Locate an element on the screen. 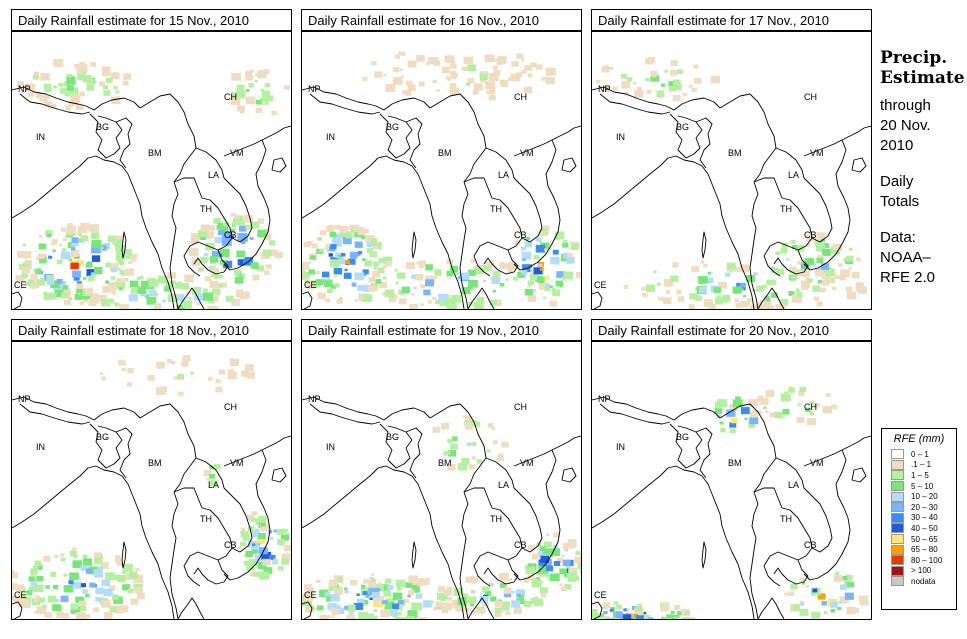 This screenshot has height=639, width=967. legend-item: 65 – 80 is located at coordinates (923, 549).